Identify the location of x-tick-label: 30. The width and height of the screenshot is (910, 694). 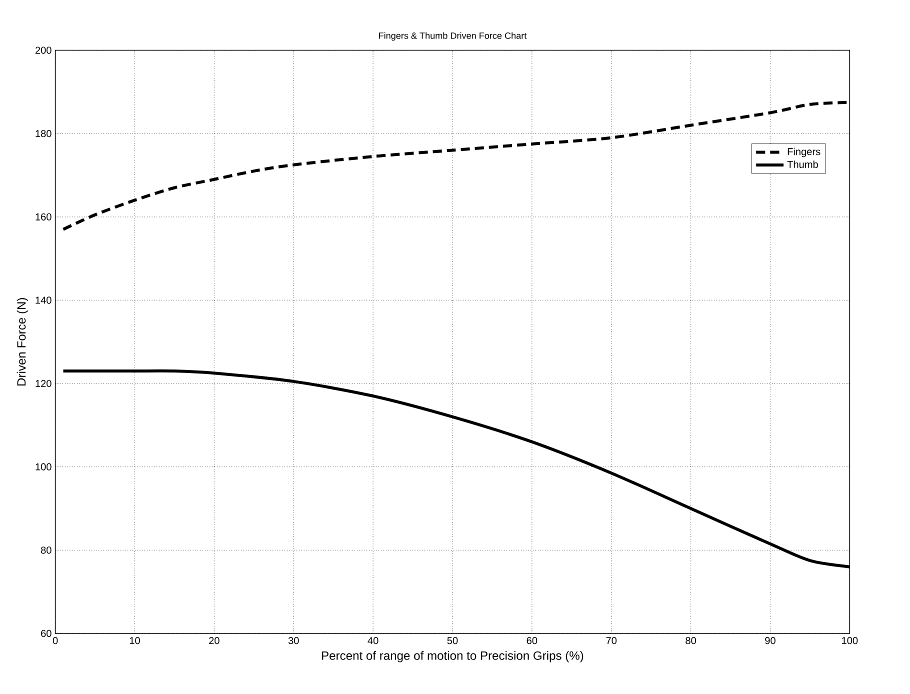
(293, 640).